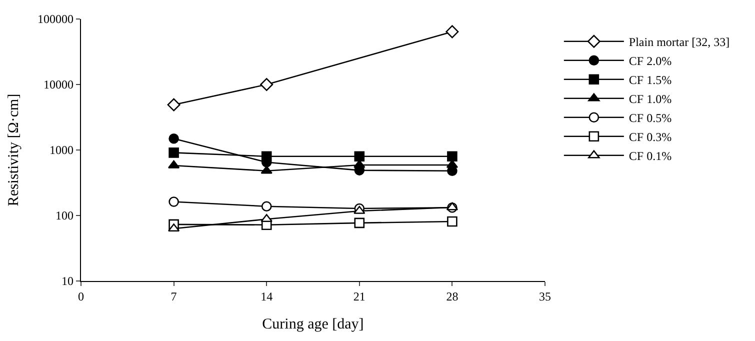  Describe the element at coordinates (81, 297) in the screenshot. I see `x-tick-label: 0` at that location.